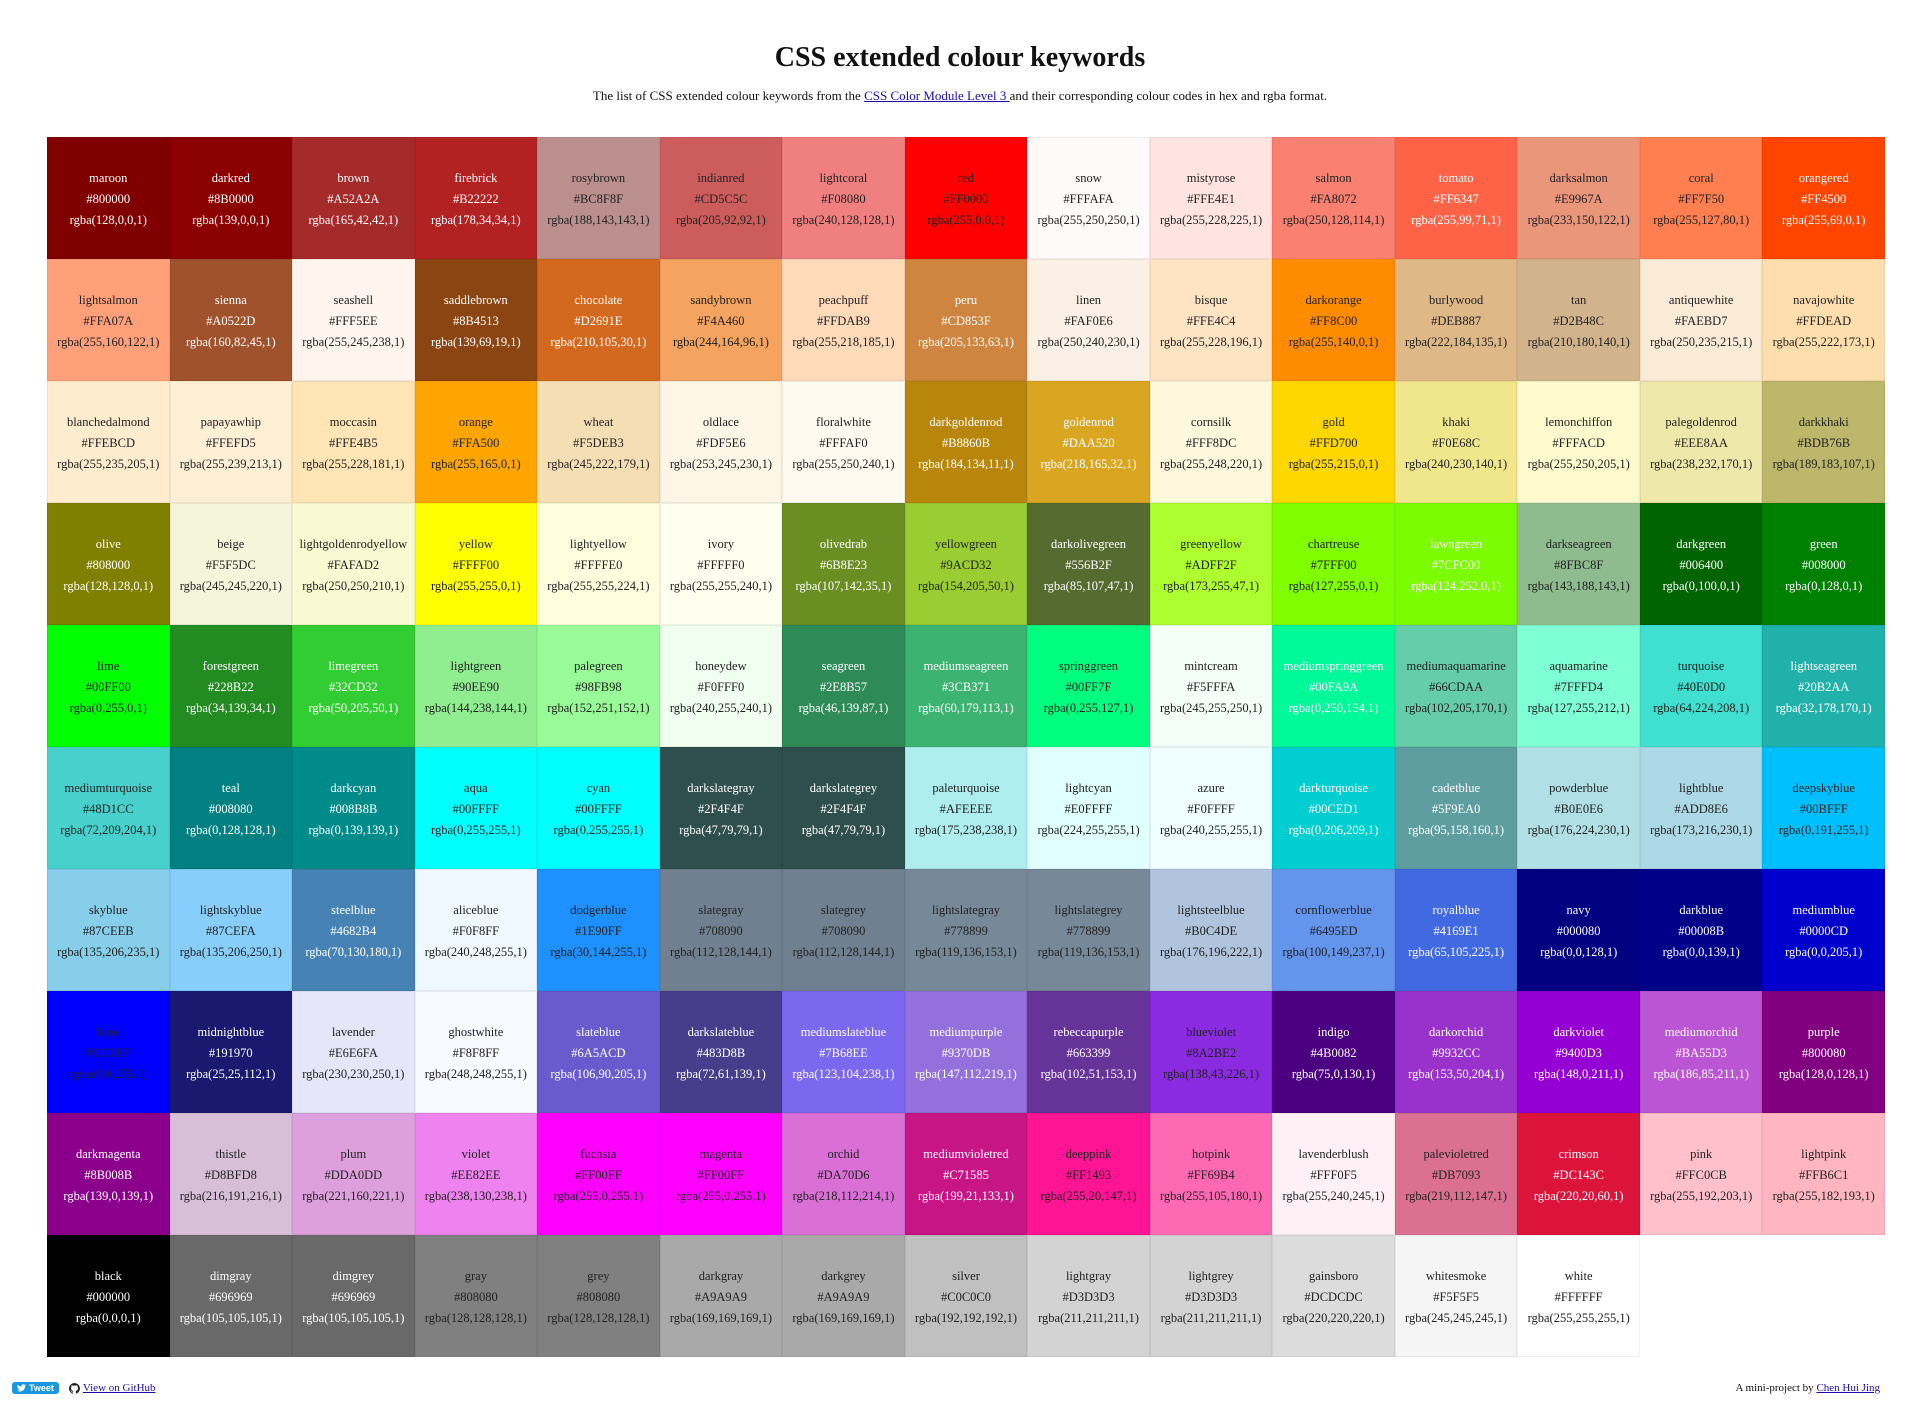 The height and width of the screenshot is (1401, 1920). Describe the element at coordinates (1211, 830) in the screenshot. I see `swatch-rgba-code: rgba(240,255,255,1)` at that location.